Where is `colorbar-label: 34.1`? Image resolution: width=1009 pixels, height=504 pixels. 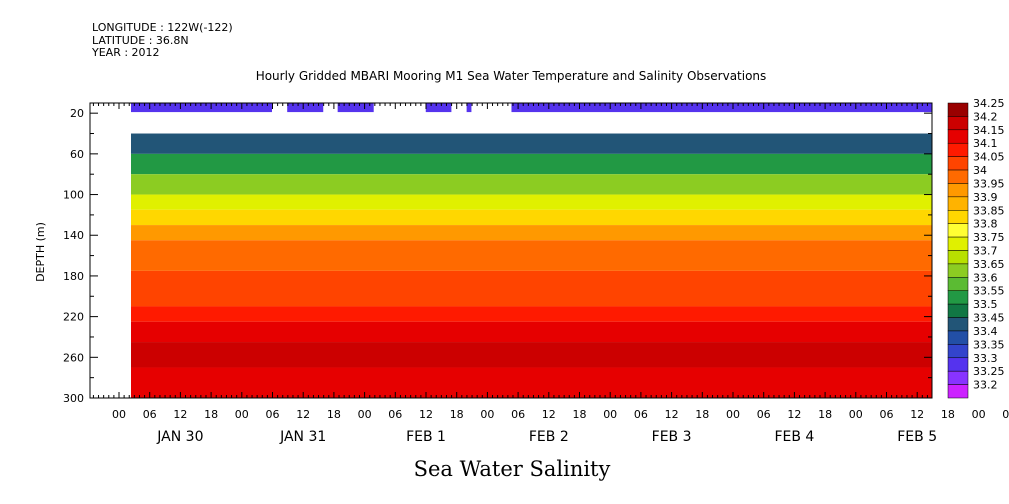
colorbar-label: 34.1 is located at coordinates (985, 143).